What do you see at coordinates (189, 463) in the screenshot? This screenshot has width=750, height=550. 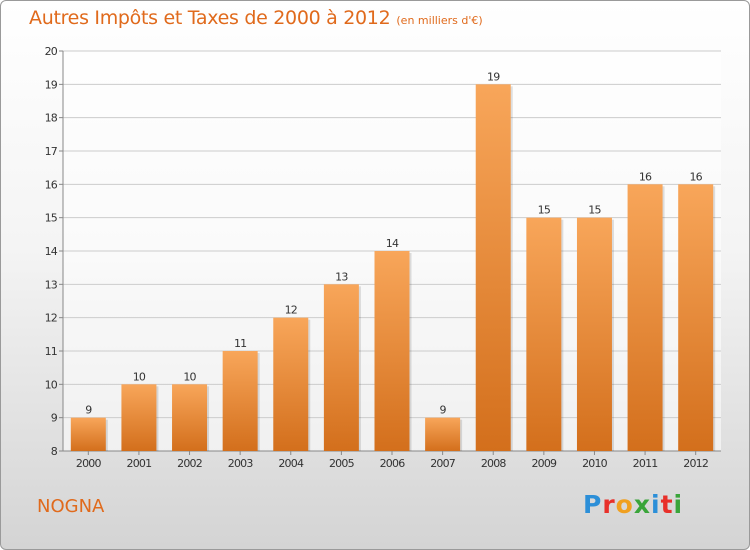 I see `x-tick-label: 2002` at bounding box center [189, 463].